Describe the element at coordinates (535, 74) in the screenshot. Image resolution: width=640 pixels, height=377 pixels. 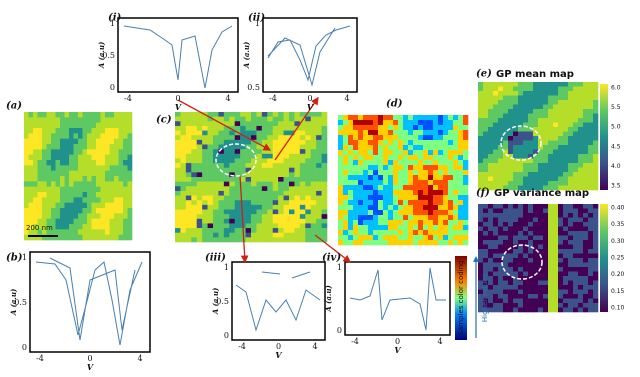
I see `panel-title: GP mean map` at that location.